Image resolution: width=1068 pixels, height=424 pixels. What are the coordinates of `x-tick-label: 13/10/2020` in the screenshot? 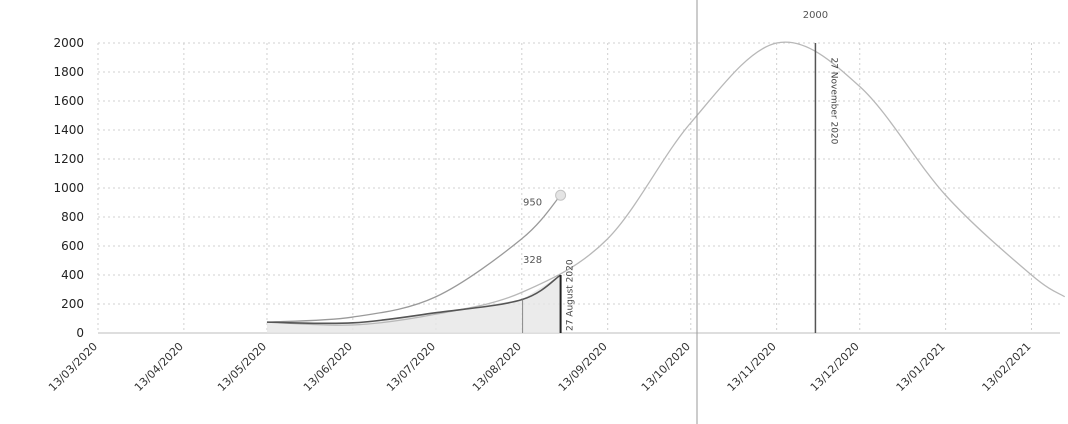 It's located at (666, 367).